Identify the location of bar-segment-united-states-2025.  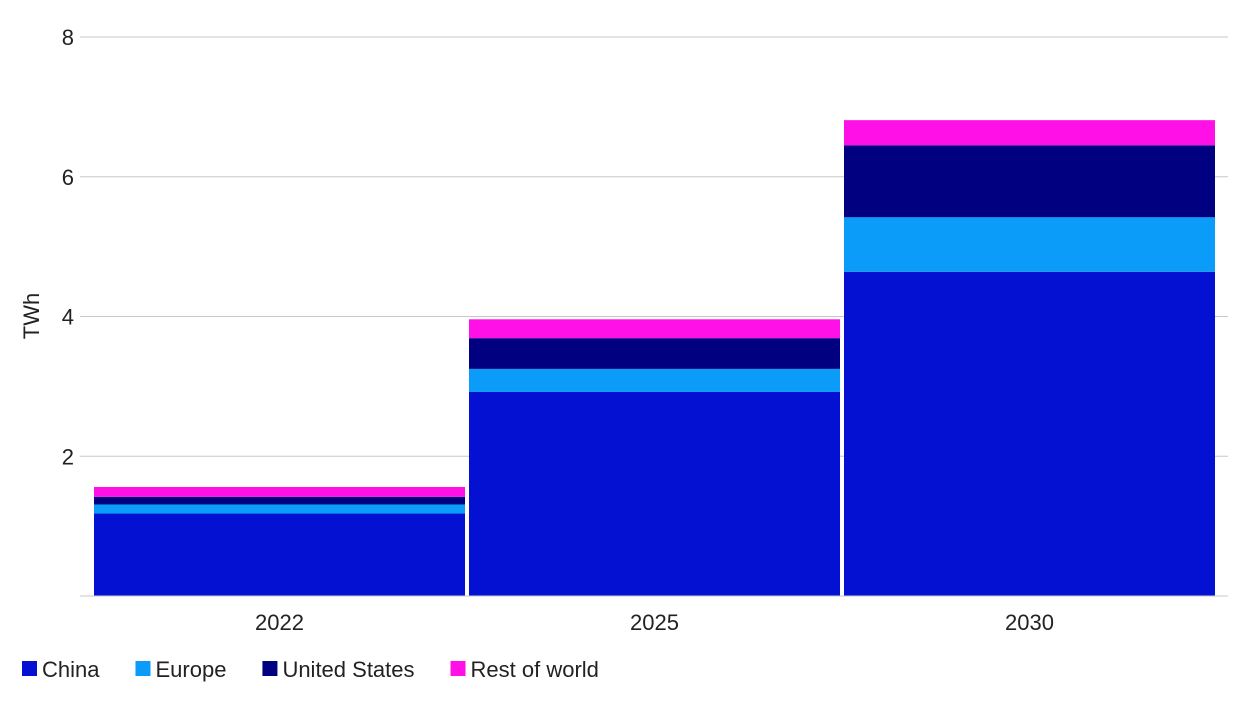
(654, 353).